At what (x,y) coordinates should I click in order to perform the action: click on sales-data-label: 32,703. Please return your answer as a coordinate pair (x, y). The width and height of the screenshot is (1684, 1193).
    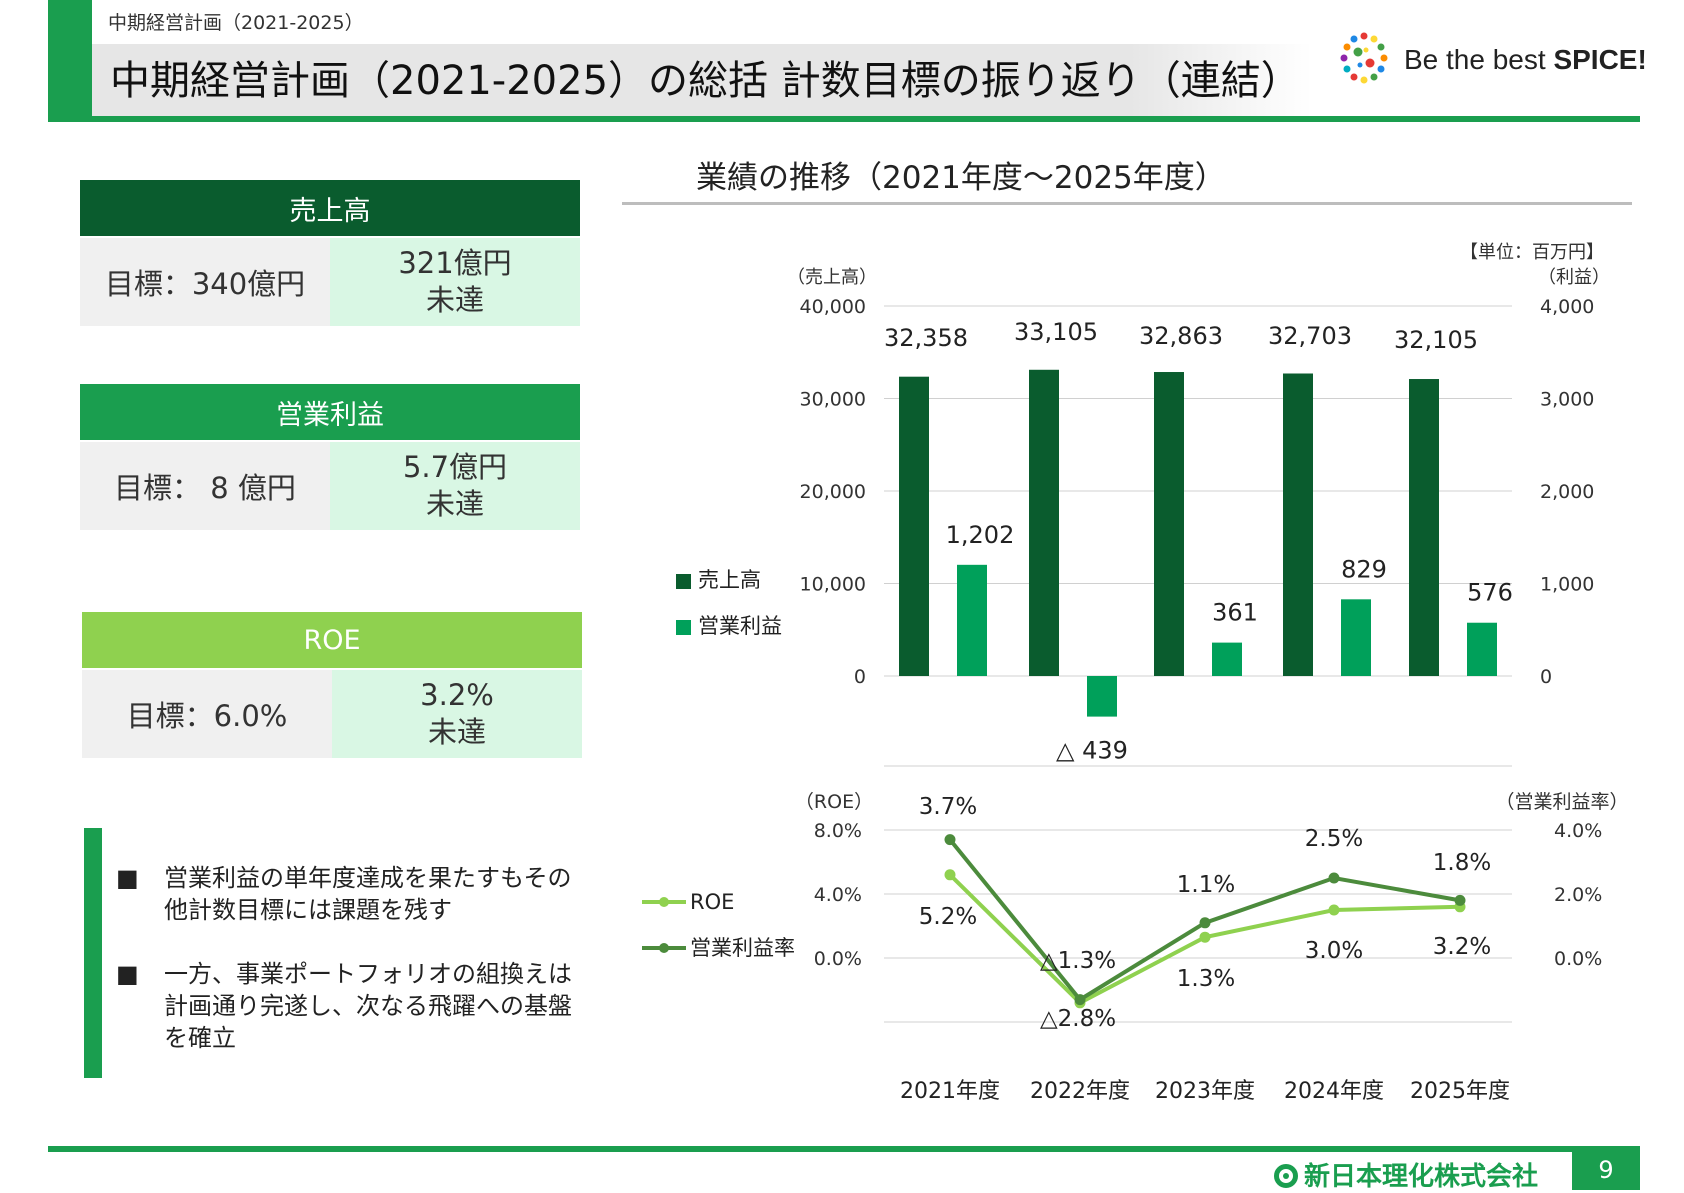
    Looking at the image, I should click on (1310, 336).